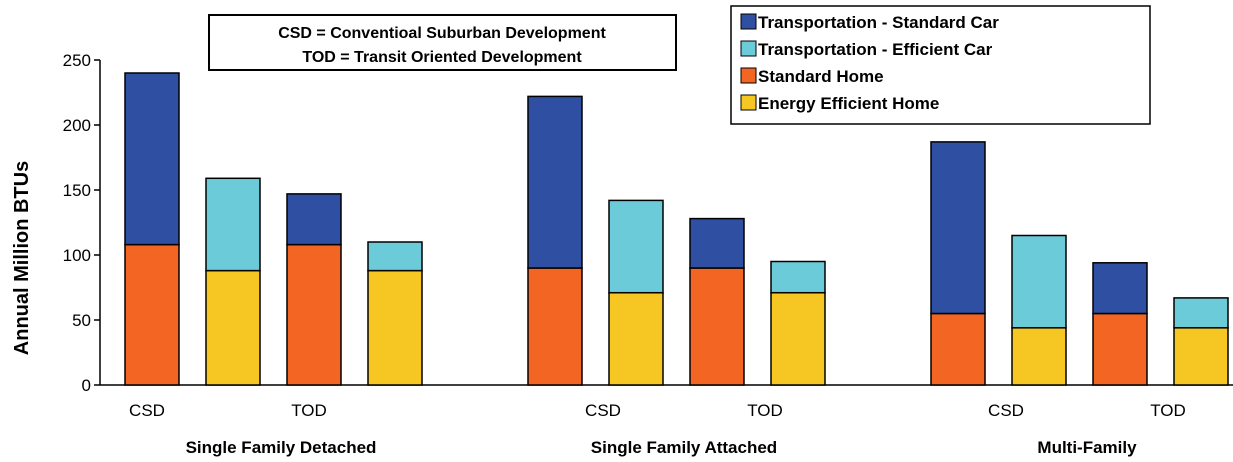 Image resolution: width=1233 pixels, height=462 pixels. I want to click on y-tick-label: 0, so click(86, 385).